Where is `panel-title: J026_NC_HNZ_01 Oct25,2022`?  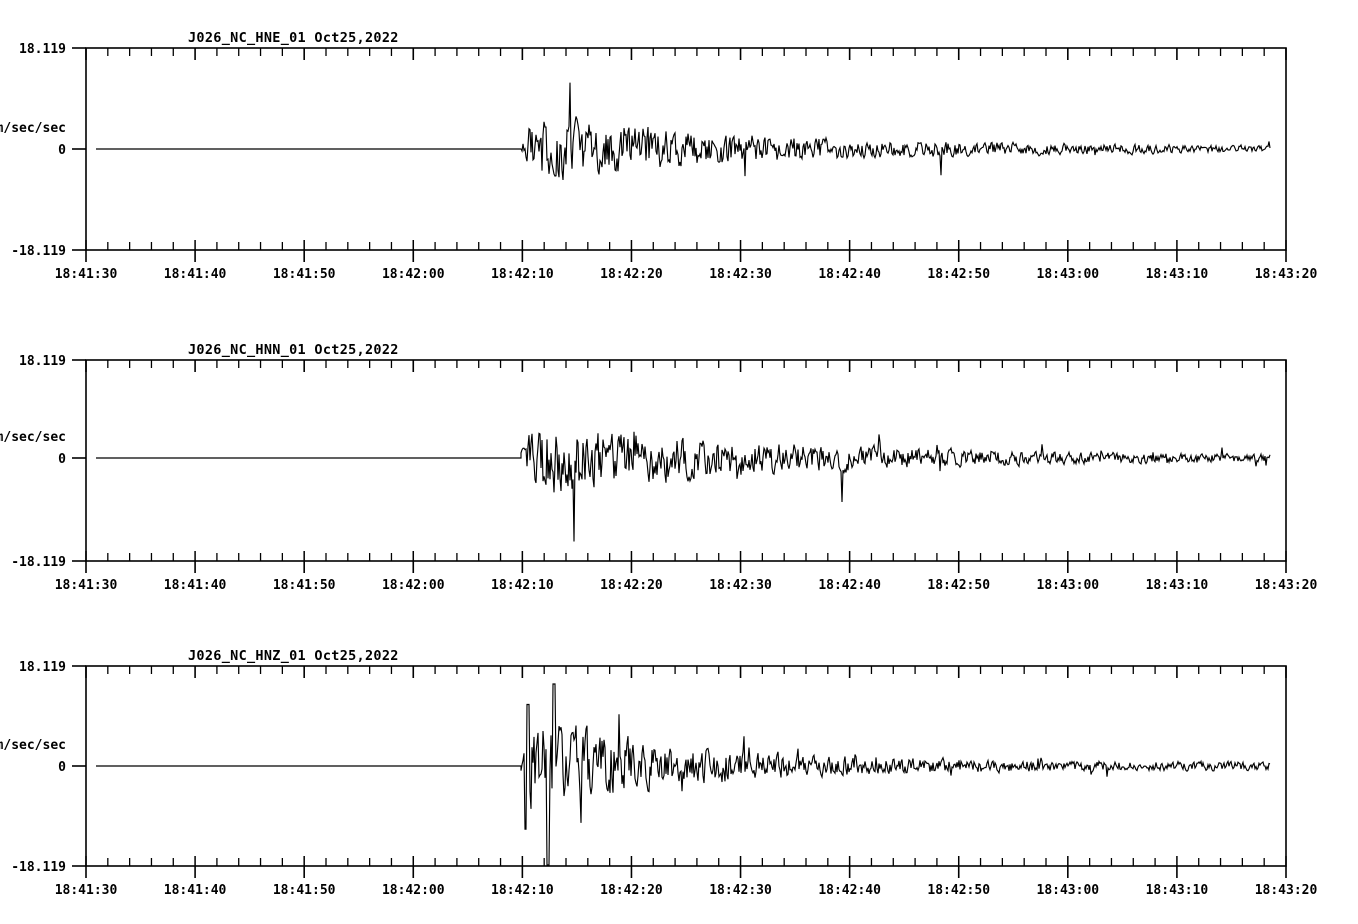 panel-title: J026_NC_HNZ_01 Oct25,2022 is located at coordinates (293, 656).